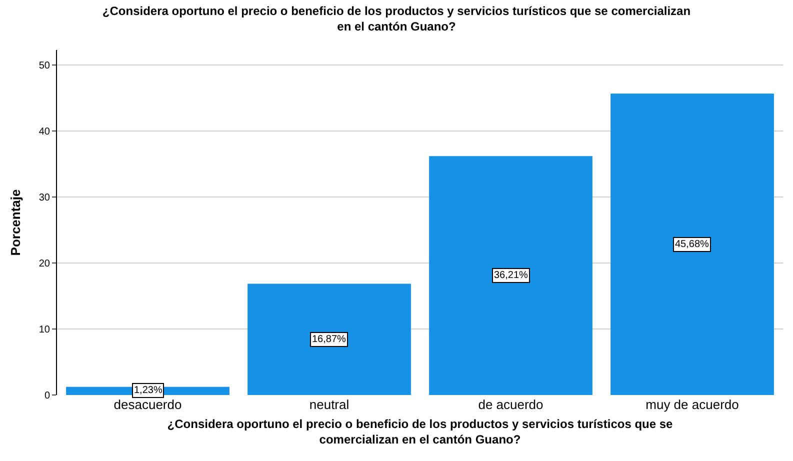 This screenshot has height=461, width=793. What do you see at coordinates (511, 404) in the screenshot?
I see `x-tick-label: de acuerdo` at bounding box center [511, 404].